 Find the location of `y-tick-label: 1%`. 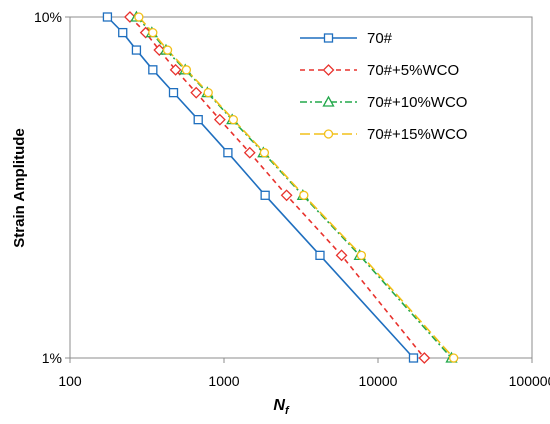

y-tick-label: 1% is located at coordinates (52, 358).